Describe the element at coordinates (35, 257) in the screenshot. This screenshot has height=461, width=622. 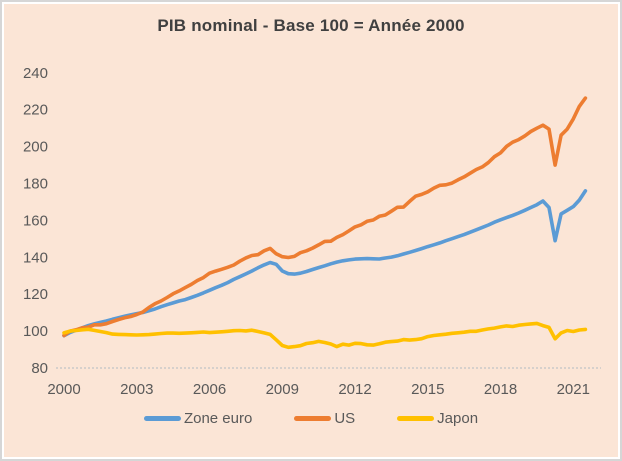
I see `y-axis-tick-label: 140` at that location.